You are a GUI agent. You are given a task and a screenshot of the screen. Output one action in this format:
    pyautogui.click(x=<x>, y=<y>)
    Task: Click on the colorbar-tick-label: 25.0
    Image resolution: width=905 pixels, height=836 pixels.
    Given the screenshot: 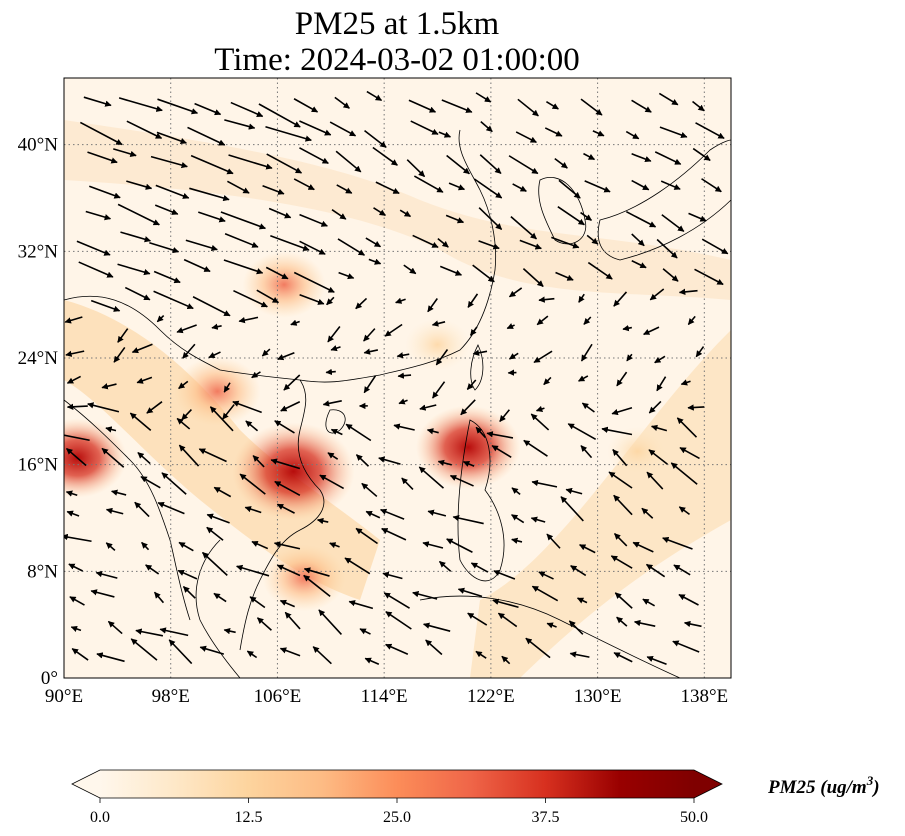 What is the action you would take?
    pyautogui.click(x=397, y=817)
    